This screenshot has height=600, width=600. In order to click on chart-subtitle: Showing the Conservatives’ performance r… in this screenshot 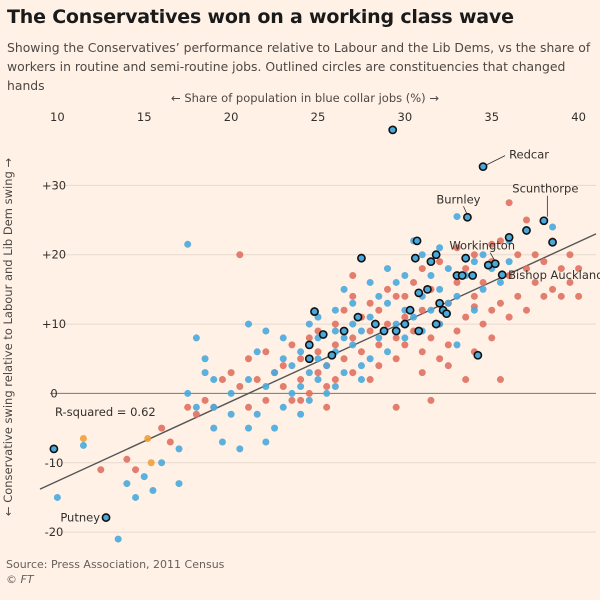, I will do `click(299, 66)`.